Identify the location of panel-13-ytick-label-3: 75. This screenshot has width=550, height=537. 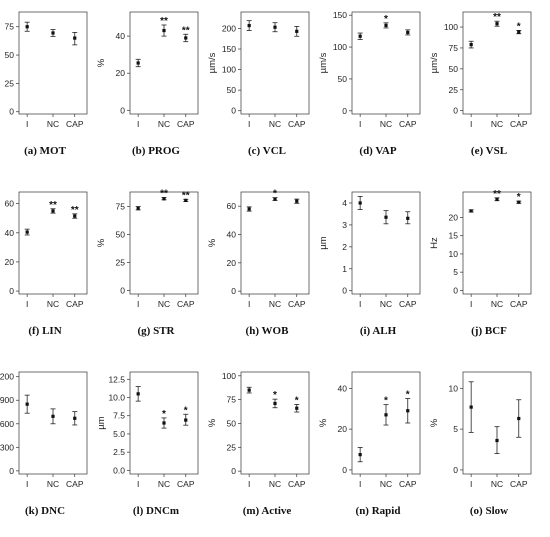
(232, 400).